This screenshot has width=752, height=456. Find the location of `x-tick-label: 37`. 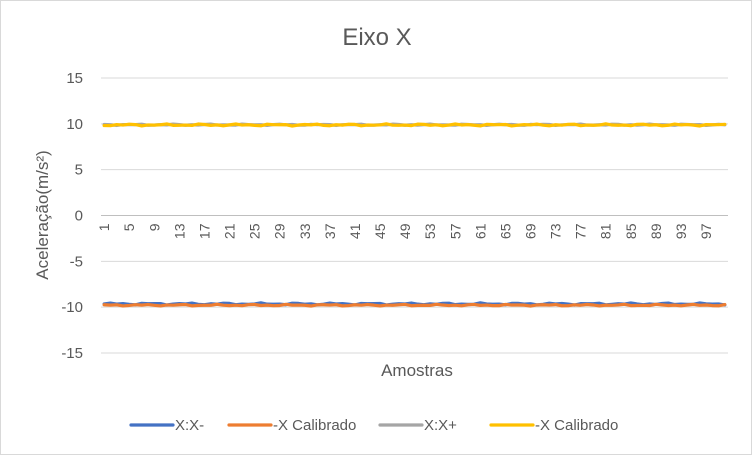

x-tick-label: 37 is located at coordinates (330, 231).